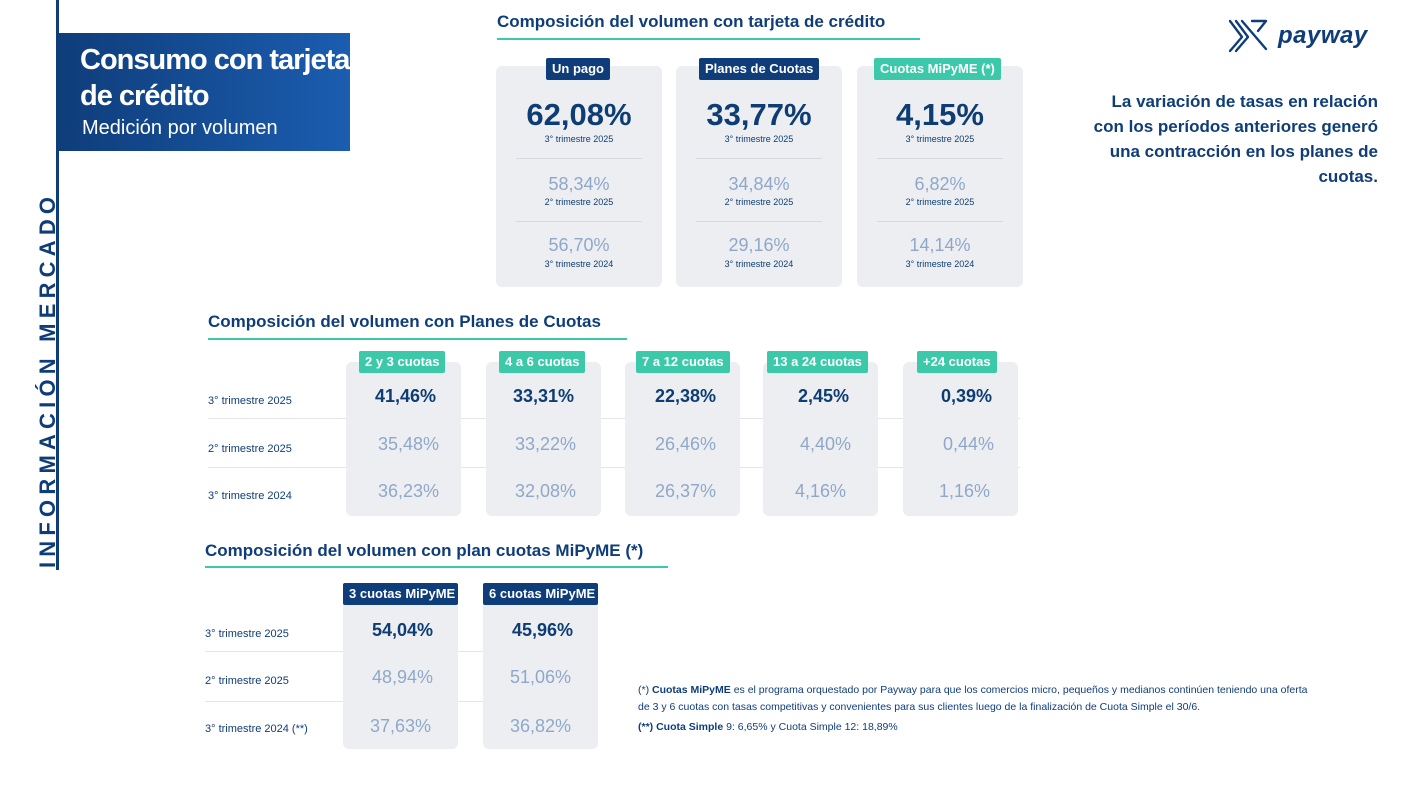  What do you see at coordinates (685, 491) in the screenshot?
I see `cell-value: 26,37%` at bounding box center [685, 491].